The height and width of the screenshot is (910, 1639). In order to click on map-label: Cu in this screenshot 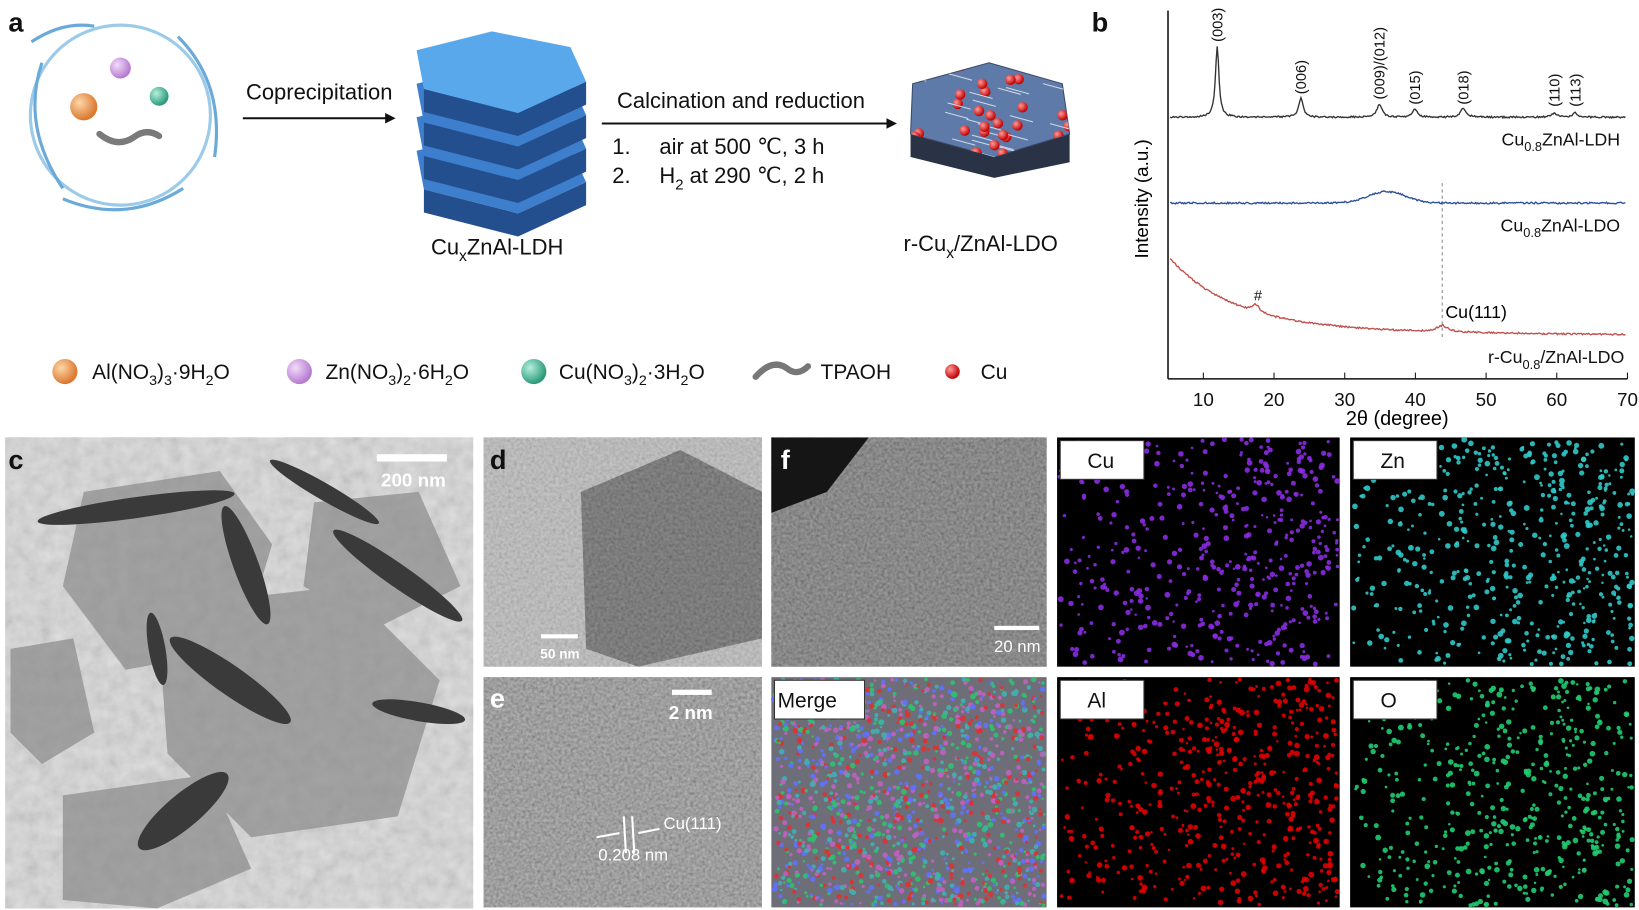, I will do `click(1100, 461)`.